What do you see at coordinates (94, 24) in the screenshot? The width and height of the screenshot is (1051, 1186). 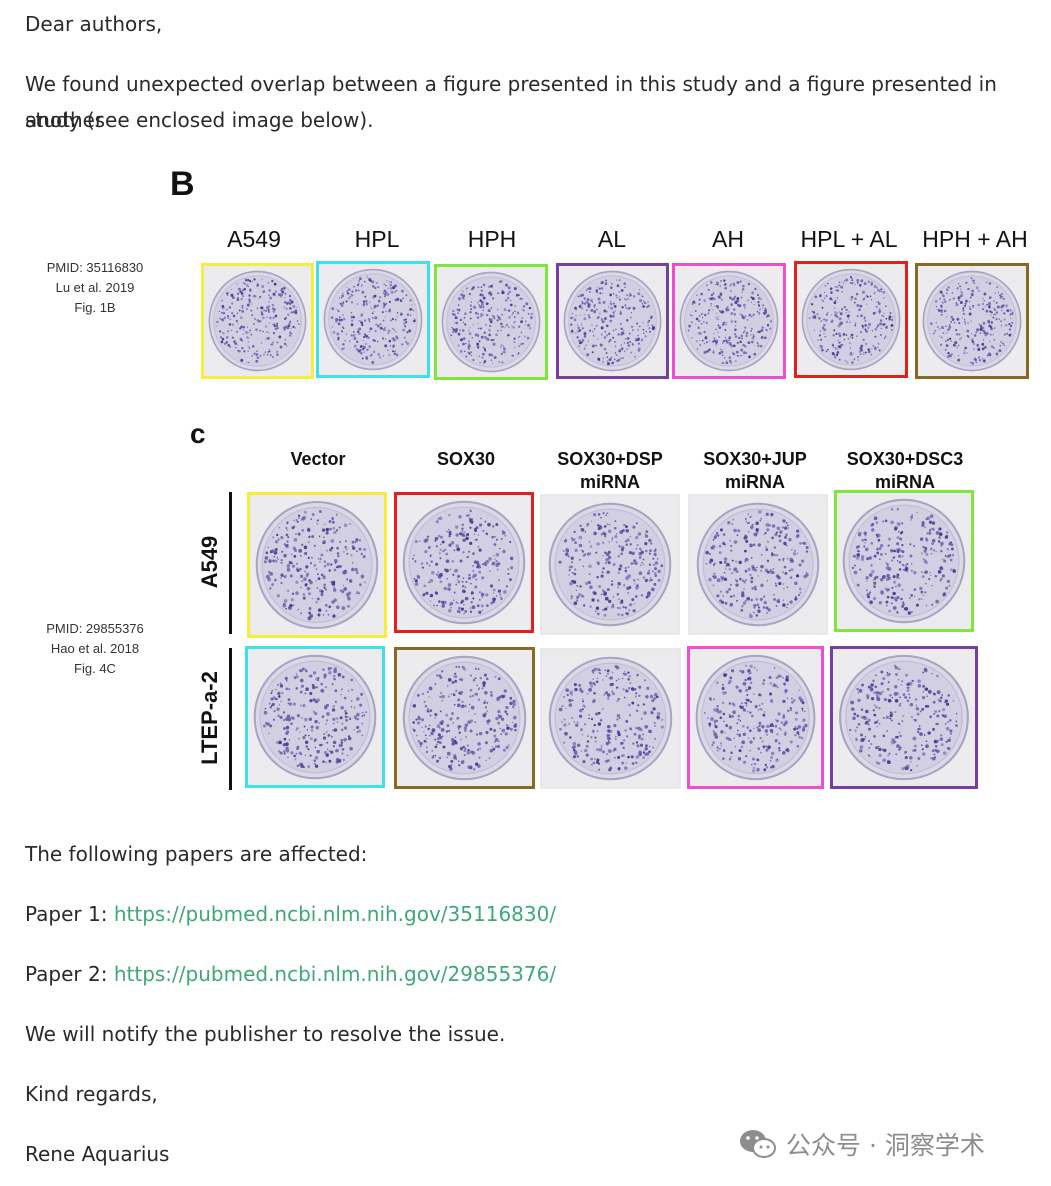 I see `greeting: Dear authors,` at bounding box center [94, 24].